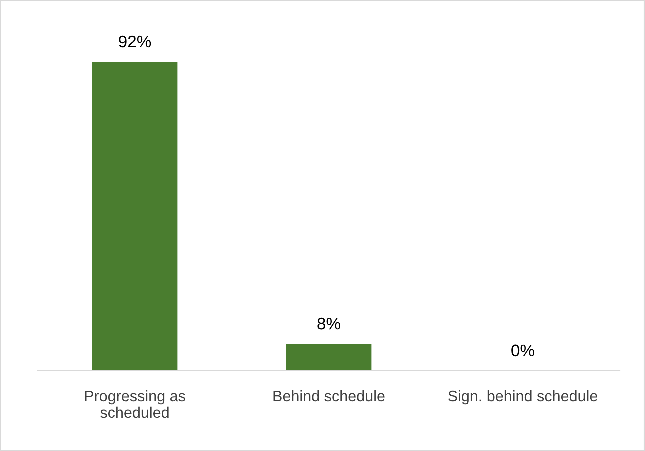 The image size is (645, 451). Describe the element at coordinates (135, 404) in the screenshot. I see `x-tick-label: Progressing as scheduled` at that location.